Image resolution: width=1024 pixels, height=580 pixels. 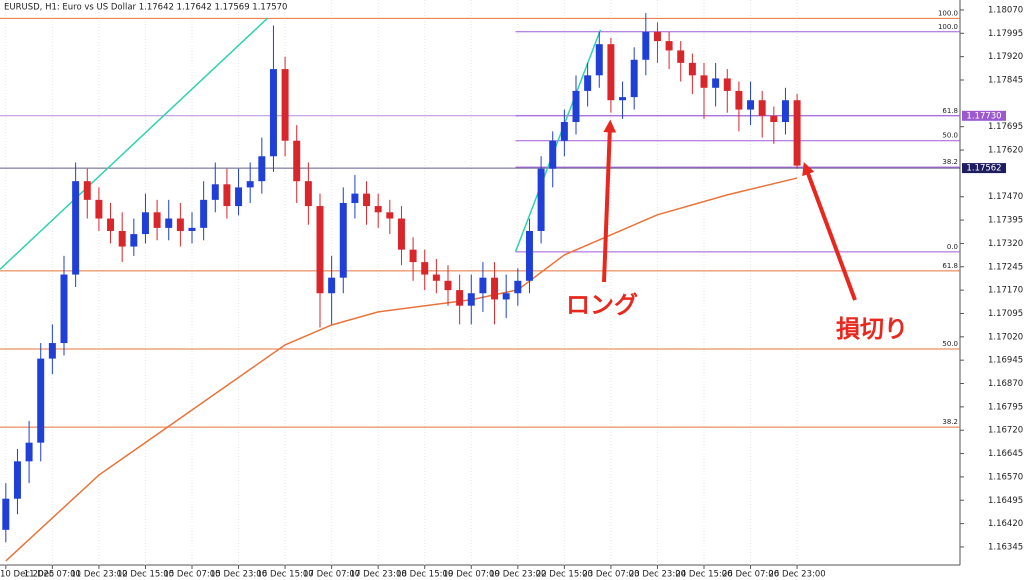 What do you see at coordinates (872, 329) in the screenshot?
I see `annotation-text: 損切り` at bounding box center [872, 329].